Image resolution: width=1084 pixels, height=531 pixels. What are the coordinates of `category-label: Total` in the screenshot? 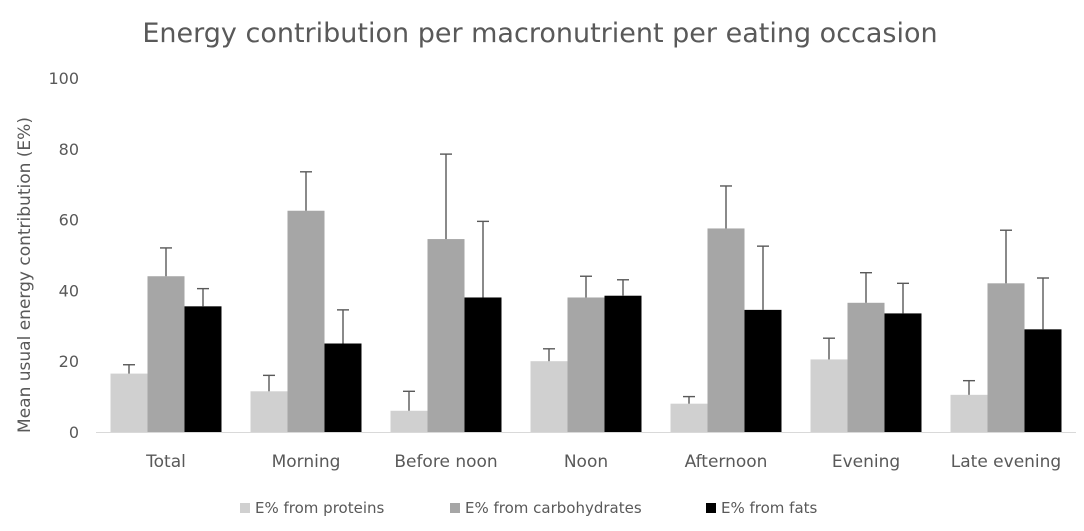 It's located at (165, 462).